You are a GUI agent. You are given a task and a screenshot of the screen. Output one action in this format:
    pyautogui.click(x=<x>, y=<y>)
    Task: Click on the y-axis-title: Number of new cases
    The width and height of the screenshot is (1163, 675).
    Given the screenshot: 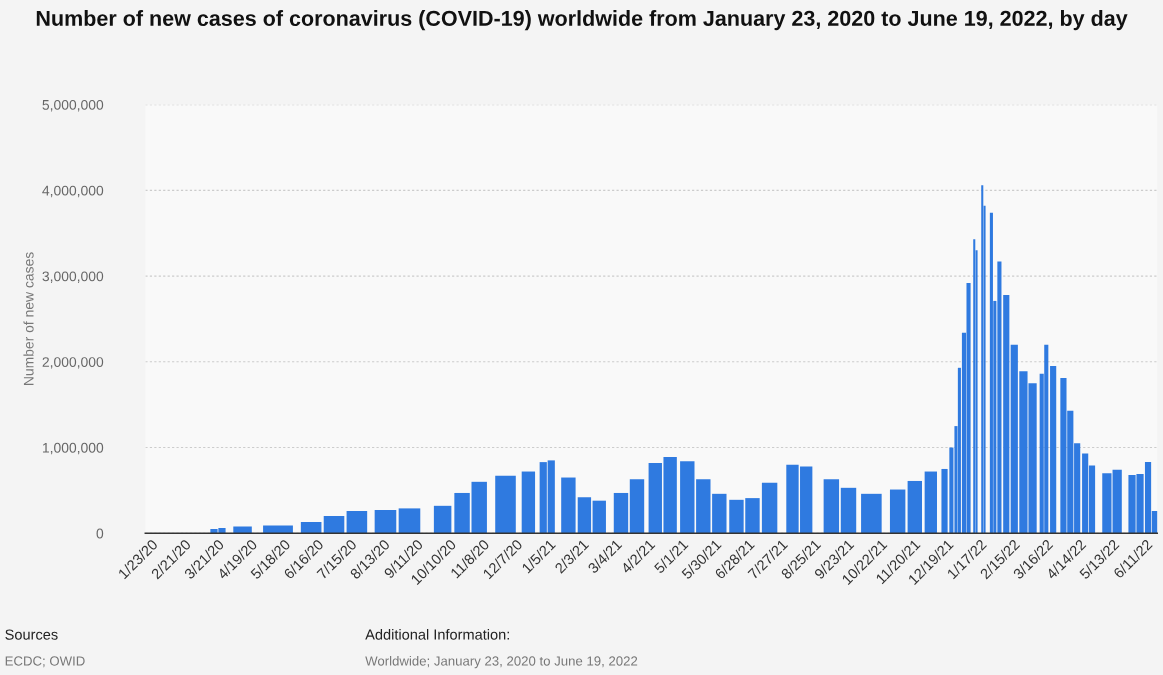 What is the action you would take?
    pyautogui.click(x=28, y=318)
    